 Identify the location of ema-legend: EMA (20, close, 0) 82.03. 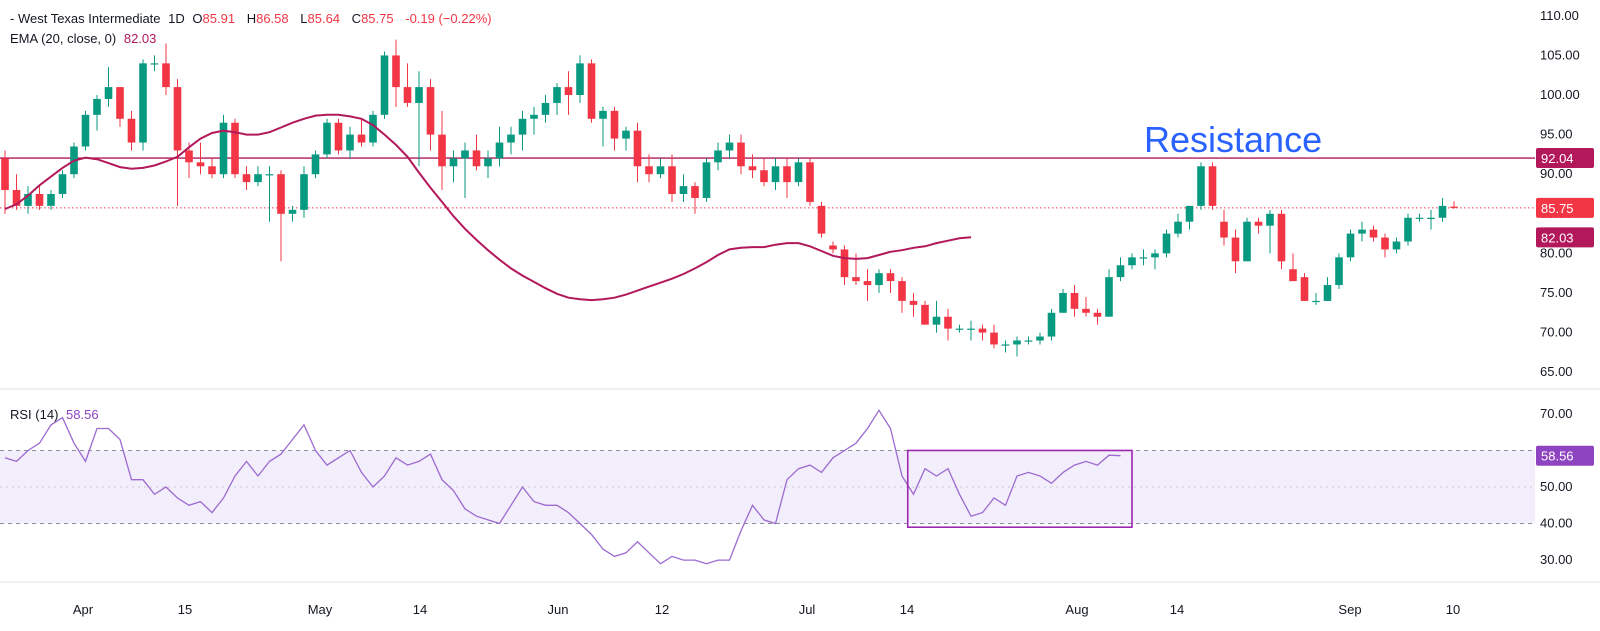
(85, 38).